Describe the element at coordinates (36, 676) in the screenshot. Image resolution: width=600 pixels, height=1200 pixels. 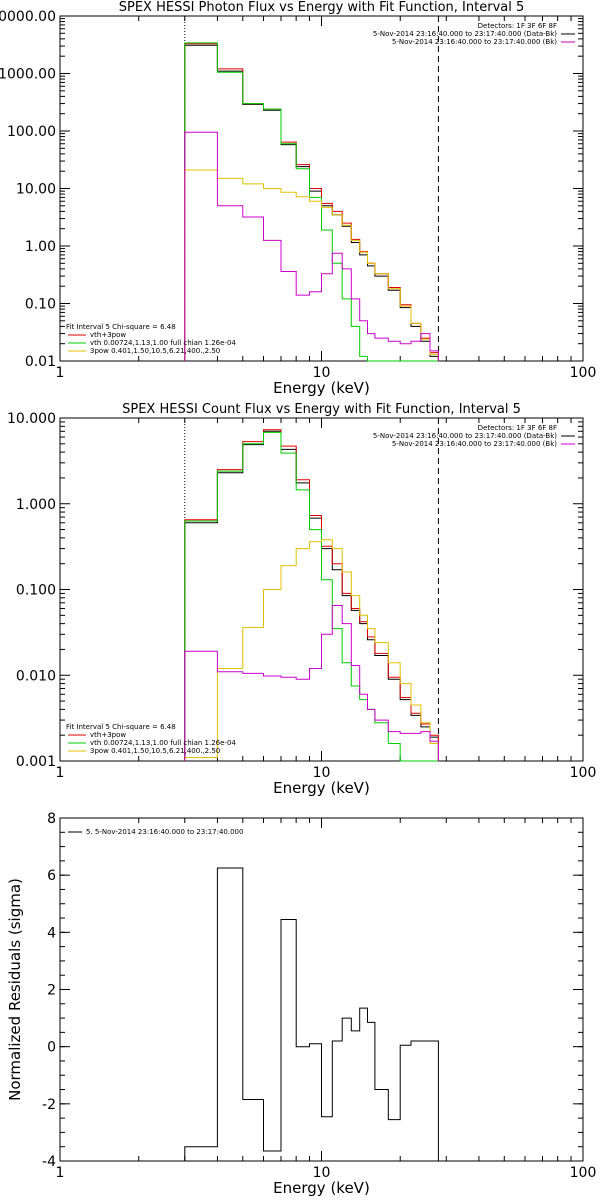
I see `y-tick-label: 0.010` at that location.